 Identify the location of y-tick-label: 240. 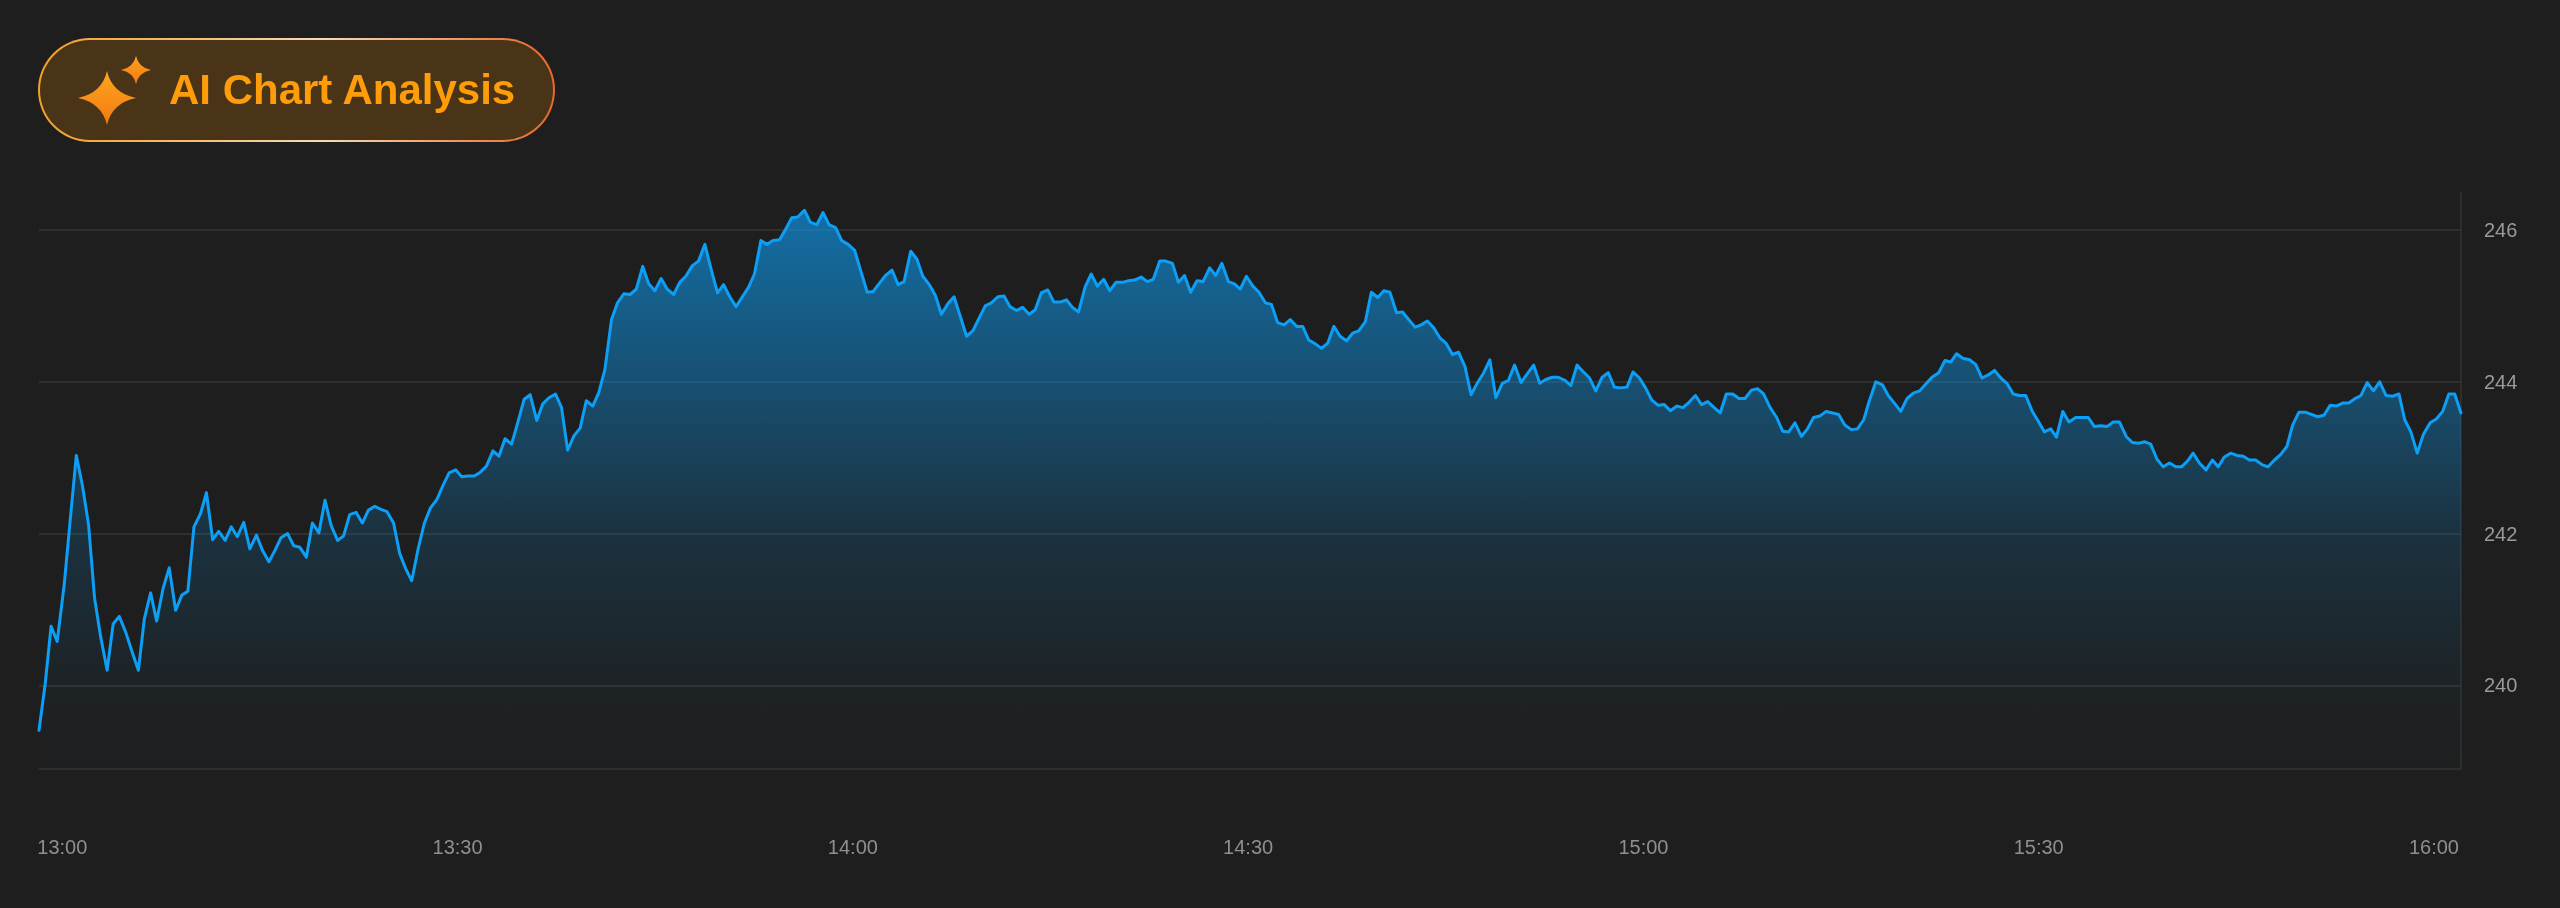
(2501, 685).